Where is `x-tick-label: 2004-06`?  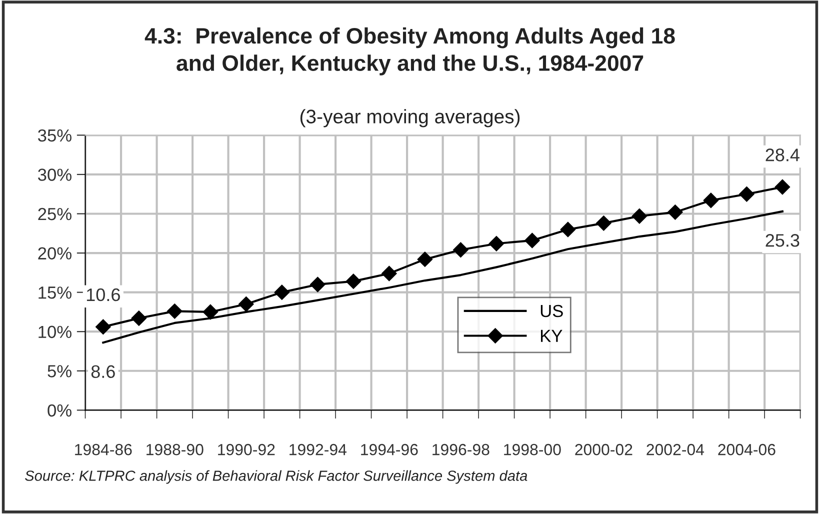
x-tick-label: 2004-06 is located at coordinates (747, 450).